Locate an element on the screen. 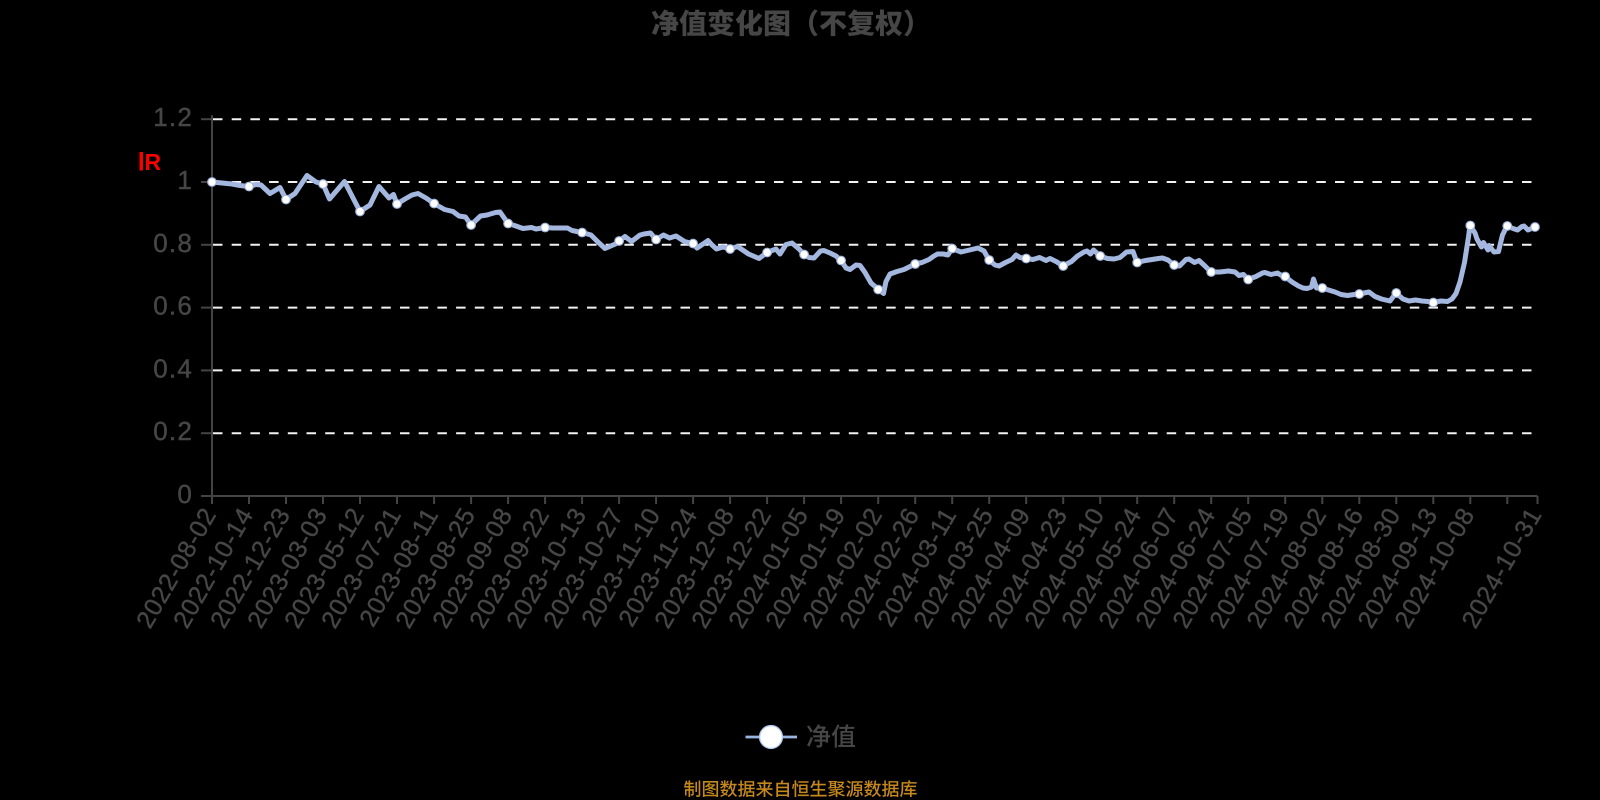  svg-text: 1 is located at coordinates (185, 180).